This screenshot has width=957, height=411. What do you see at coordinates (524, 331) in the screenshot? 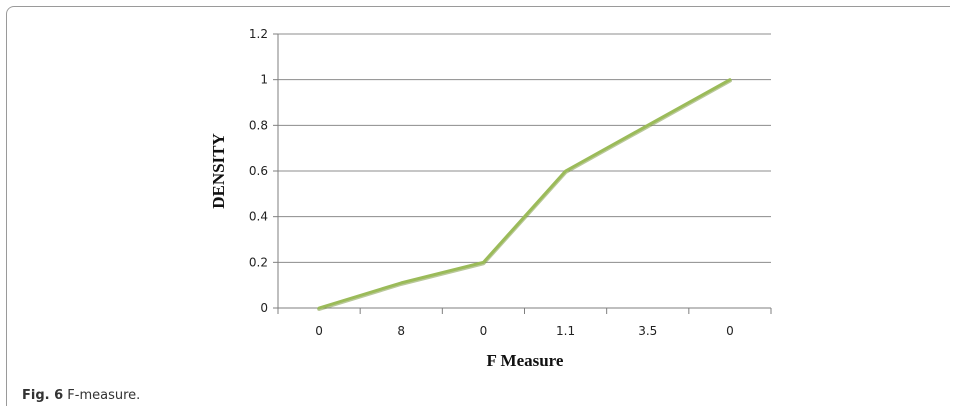
I see `x-tick-labels: 0 8 0 1.1 3.5 0` at bounding box center [524, 331].